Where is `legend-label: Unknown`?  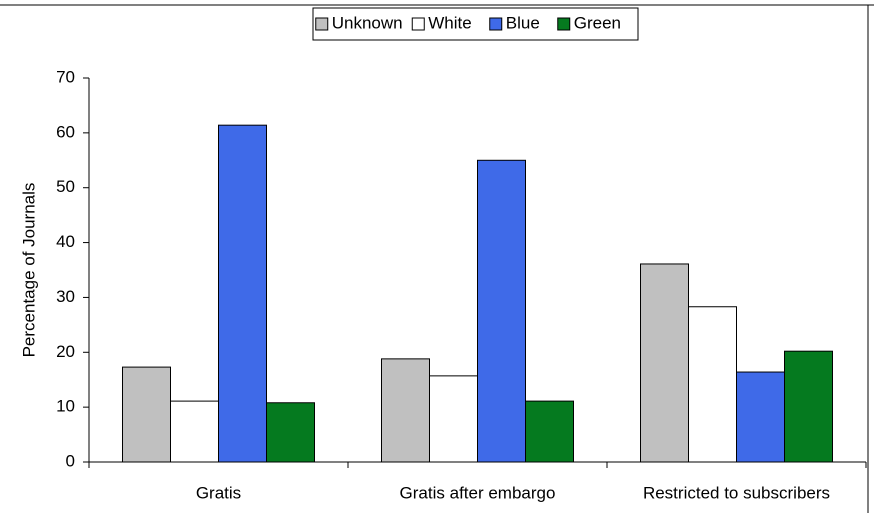 legend-label: Unknown is located at coordinates (367, 22).